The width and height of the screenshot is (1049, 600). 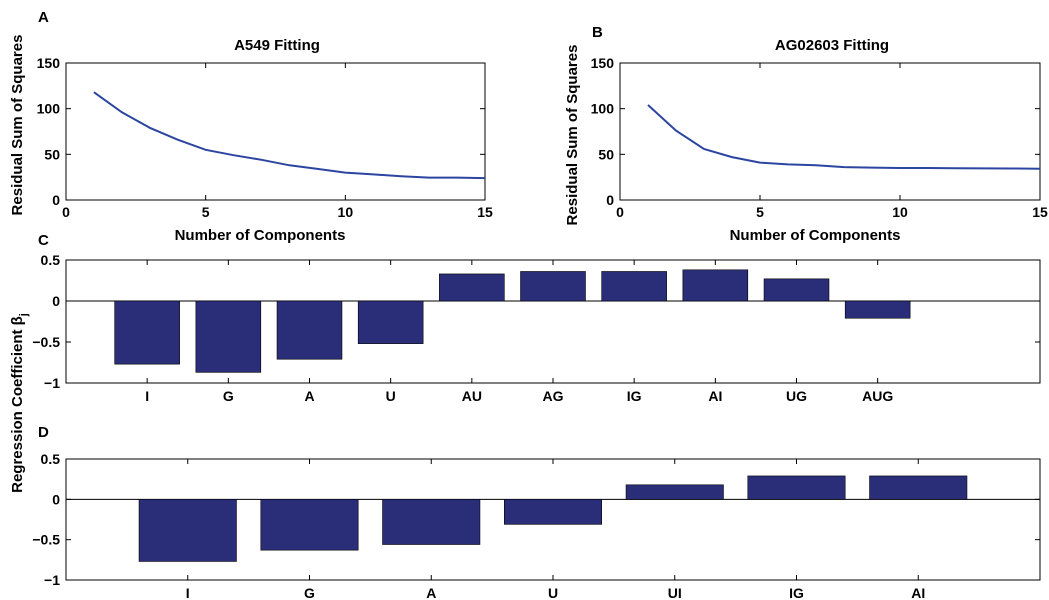 What do you see at coordinates (597, 32) in the screenshot?
I see `panel-letter: B` at bounding box center [597, 32].